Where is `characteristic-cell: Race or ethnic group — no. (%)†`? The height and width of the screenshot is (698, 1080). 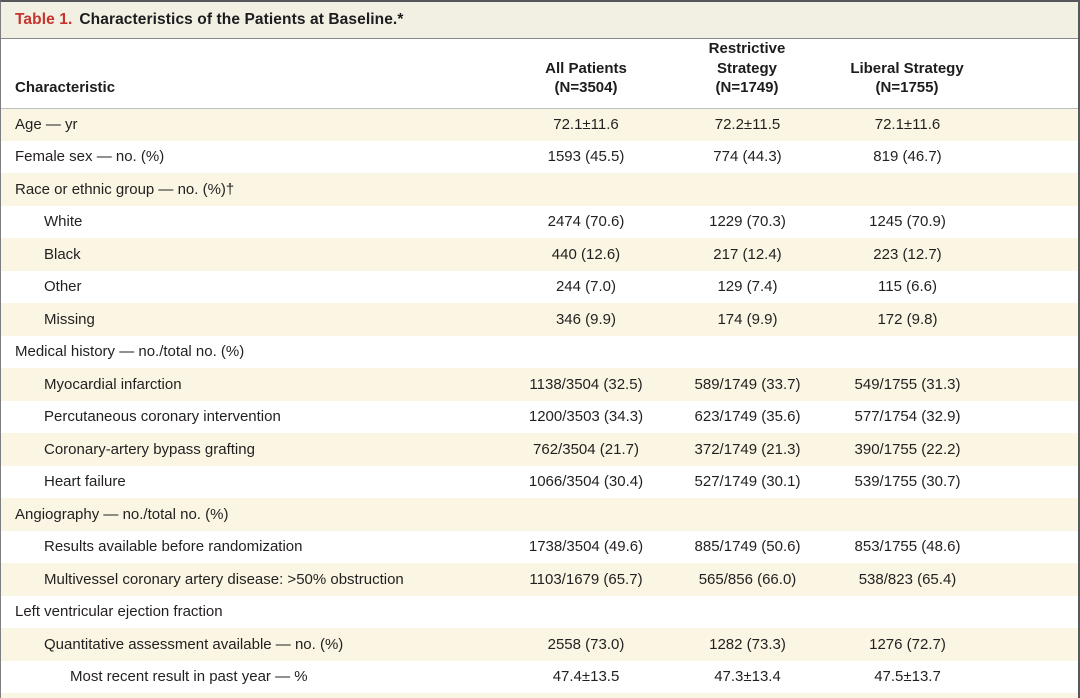 characteristic-cell: Race or ethnic group — no. (%)† is located at coordinates (125, 189).